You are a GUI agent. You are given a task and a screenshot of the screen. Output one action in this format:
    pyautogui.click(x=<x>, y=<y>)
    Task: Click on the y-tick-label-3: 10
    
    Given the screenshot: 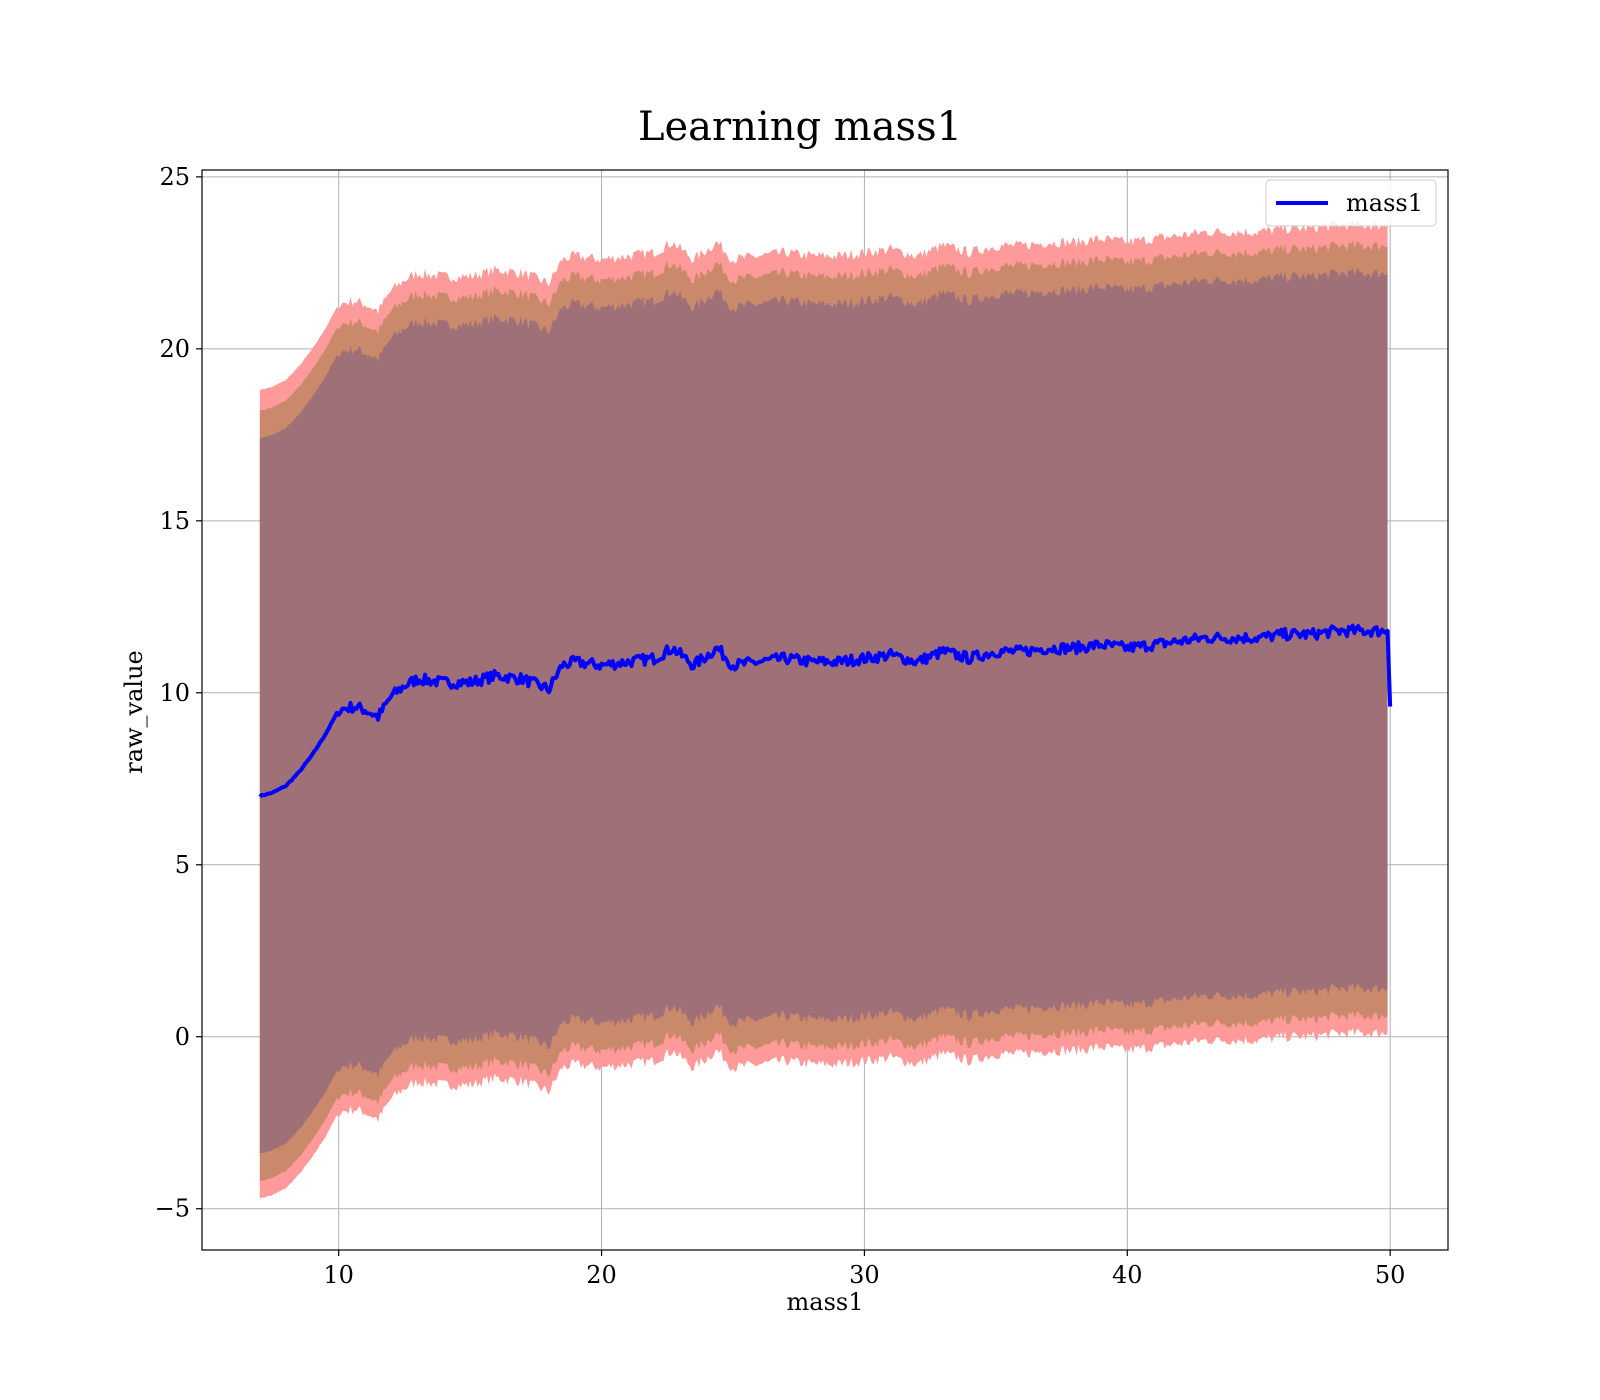 What is the action you would take?
    pyautogui.click(x=174, y=693)
    